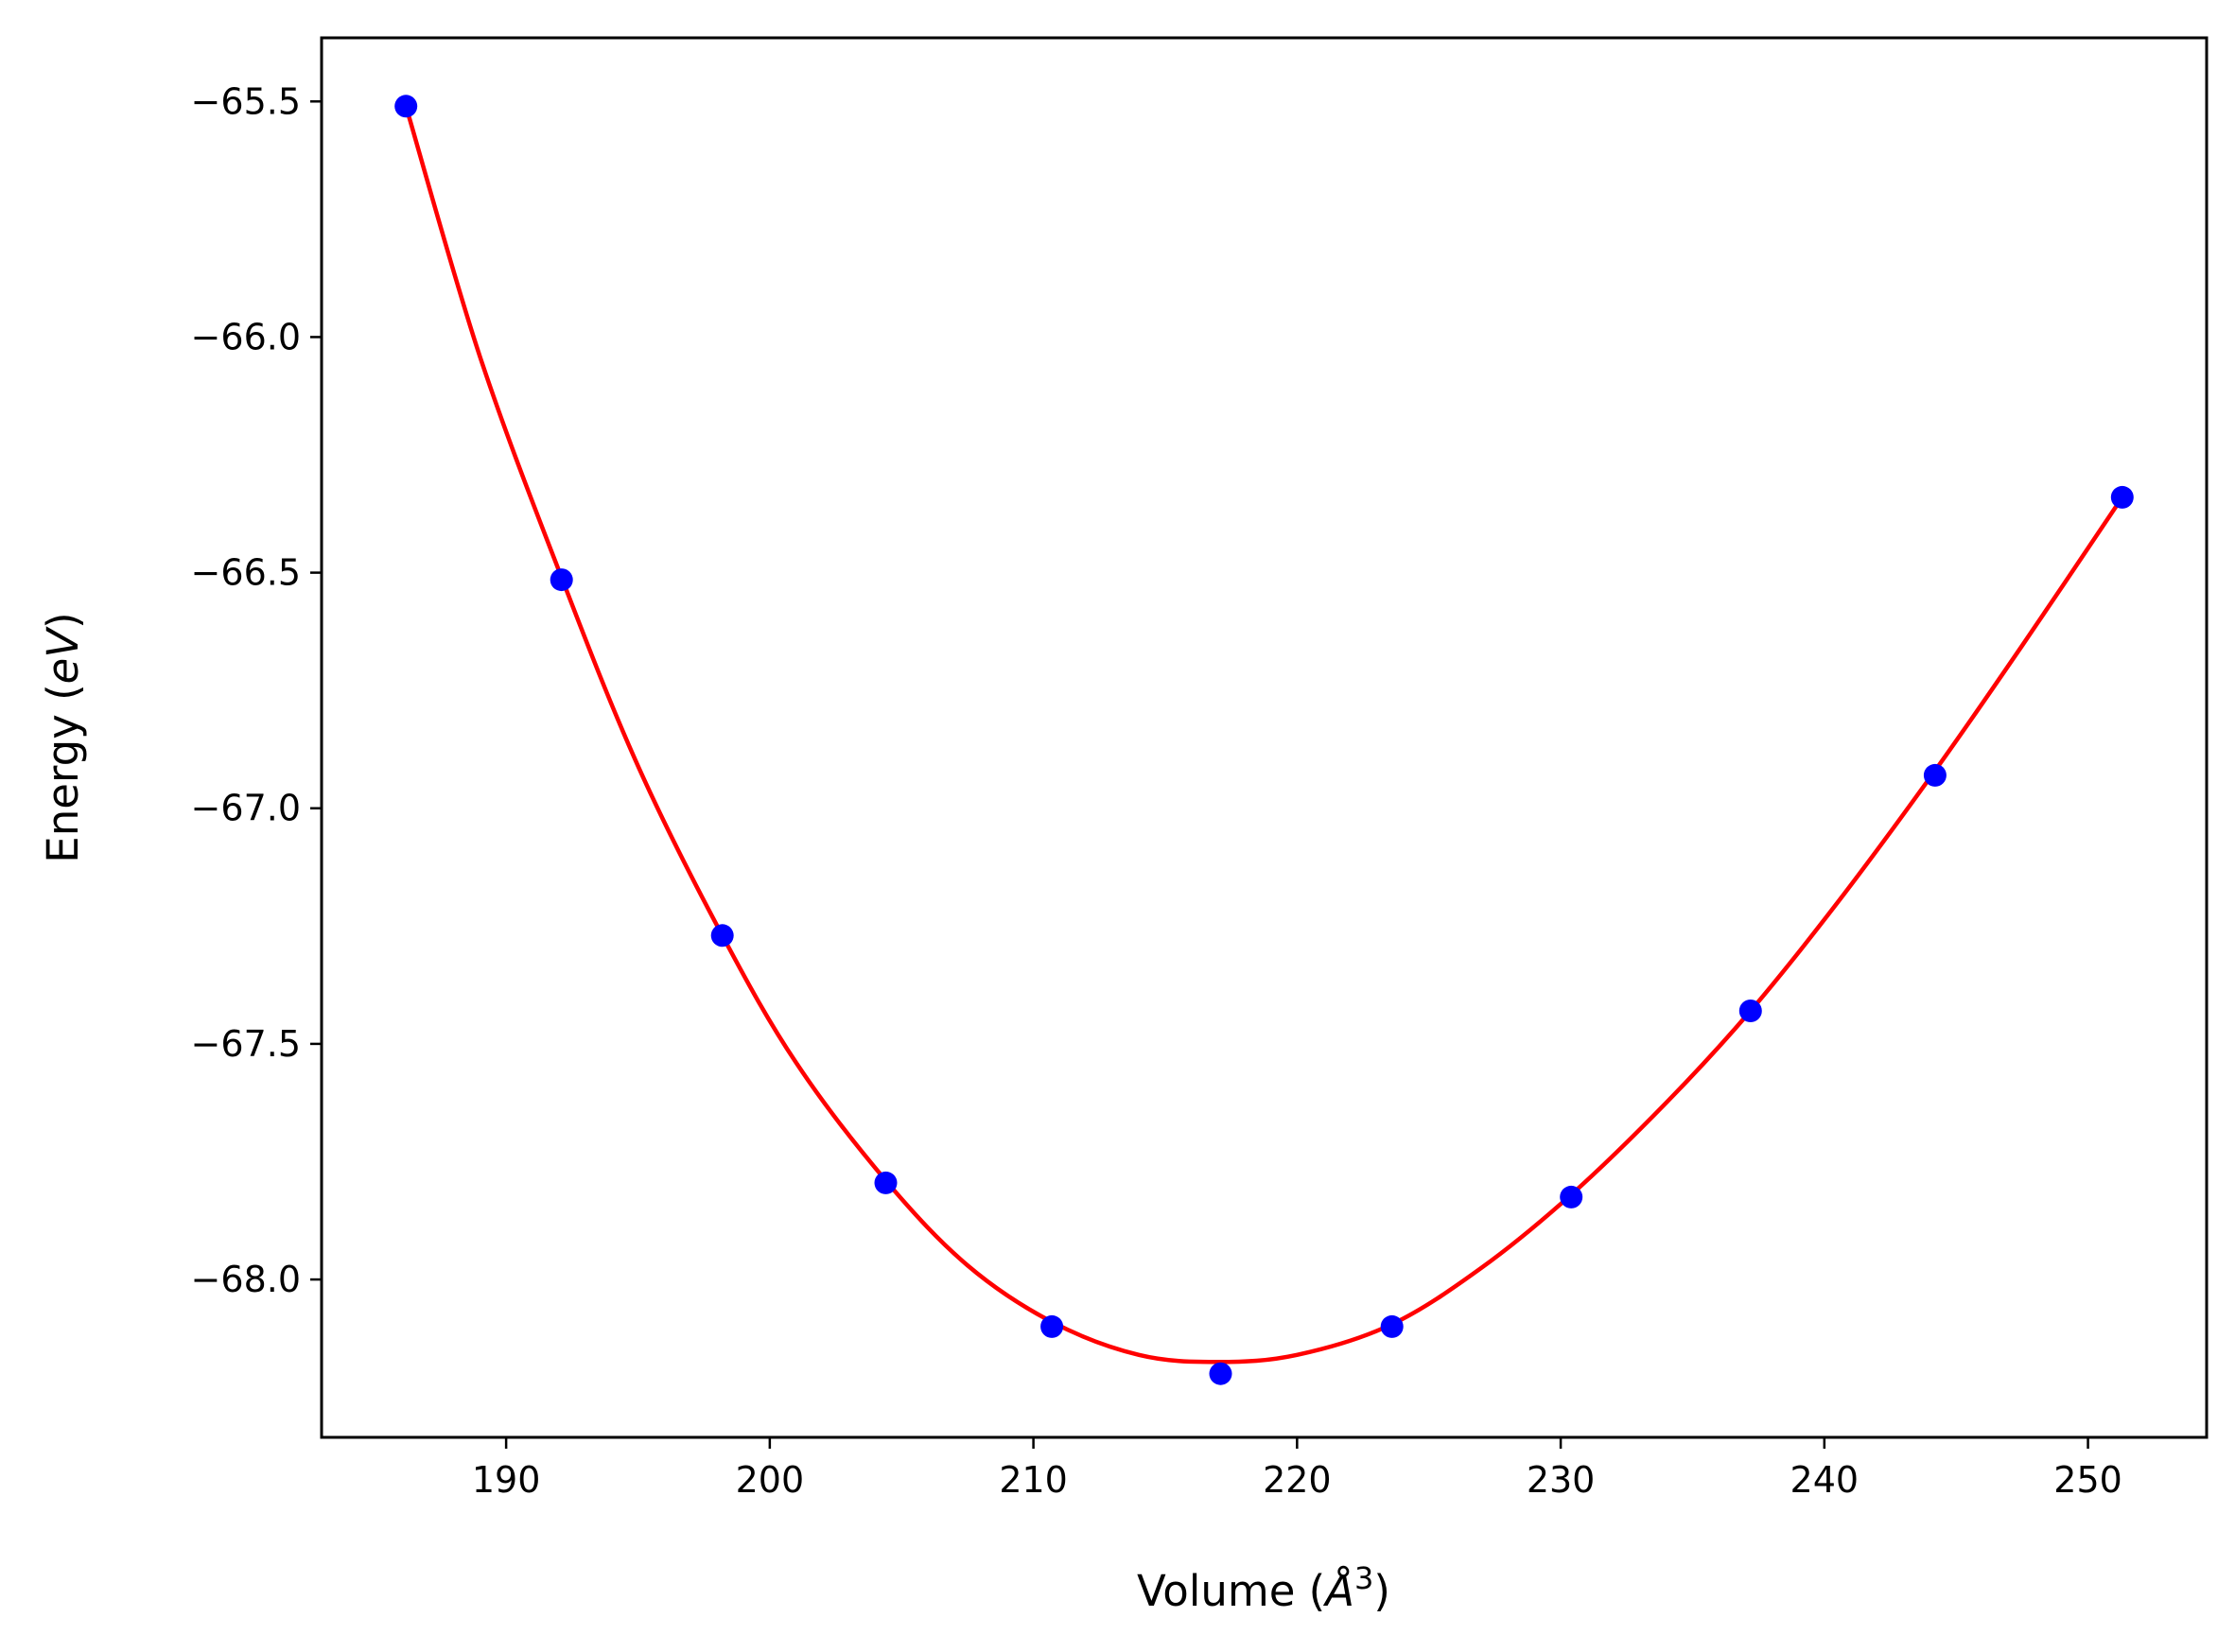 Image resolution: width=2235 pixels, height=1652 pixels. Describe the element at coordinates (506, 1480) in the screenshot. I see `x-tick-label: 190` at that location.